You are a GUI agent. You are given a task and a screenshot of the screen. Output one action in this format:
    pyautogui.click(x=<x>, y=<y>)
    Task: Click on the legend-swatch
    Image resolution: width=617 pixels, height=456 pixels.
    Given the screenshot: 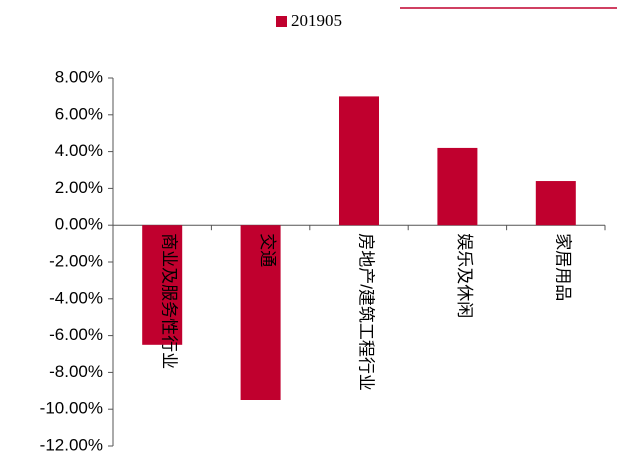 What is the action you would take?
    pyautogui.click(x=281, y=21)
    